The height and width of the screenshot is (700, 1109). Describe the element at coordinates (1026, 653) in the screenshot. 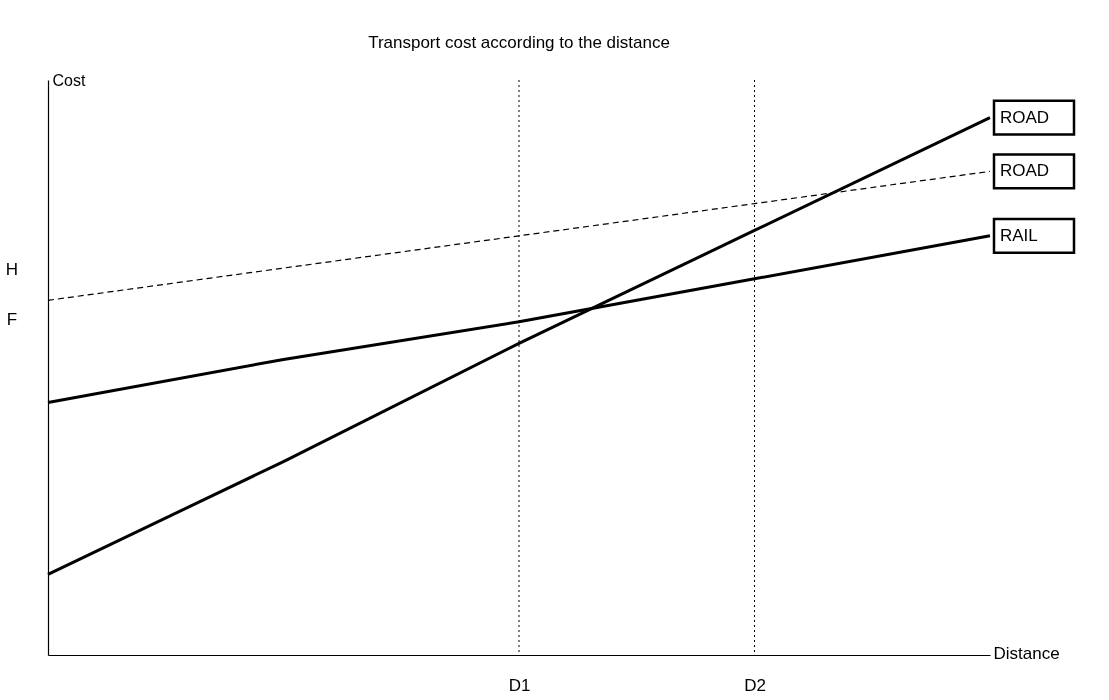

I see `x-axis-title: Distance` at that location.